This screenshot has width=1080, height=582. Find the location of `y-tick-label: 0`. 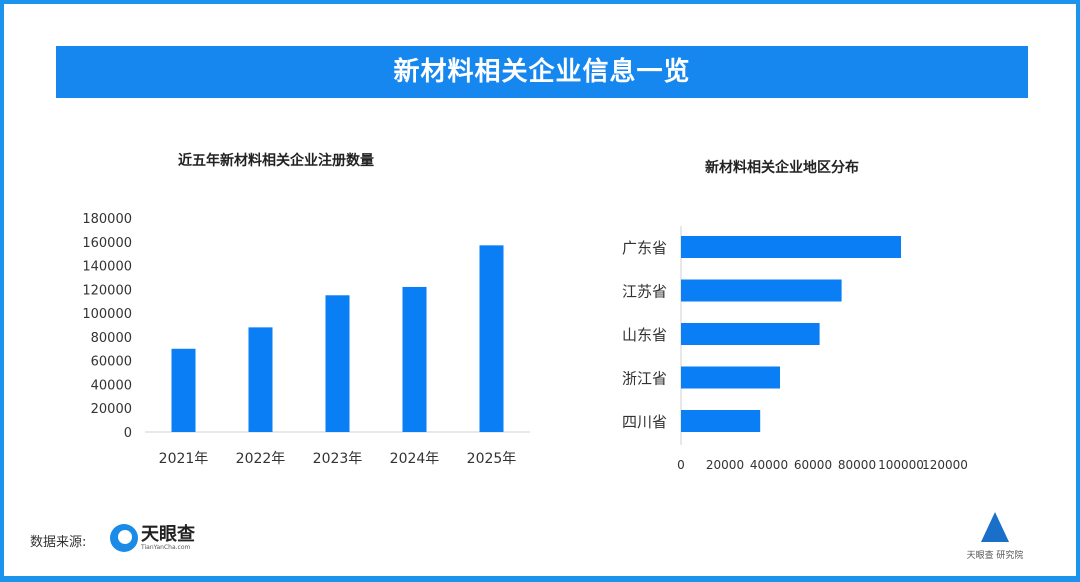

y-tick-label: 0 is located at coordinates (128, 433).